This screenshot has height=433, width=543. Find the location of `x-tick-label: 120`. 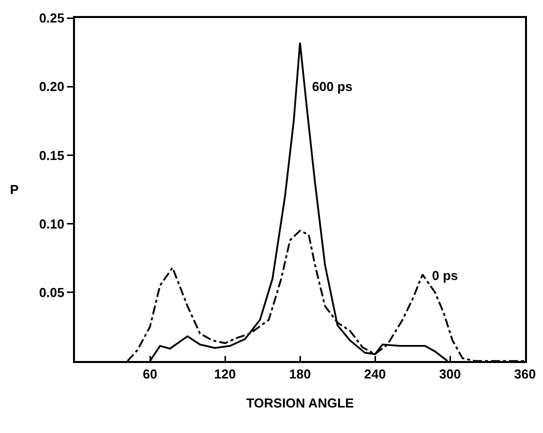

x-tick-label: 120 is located at coordinates (225, 374).